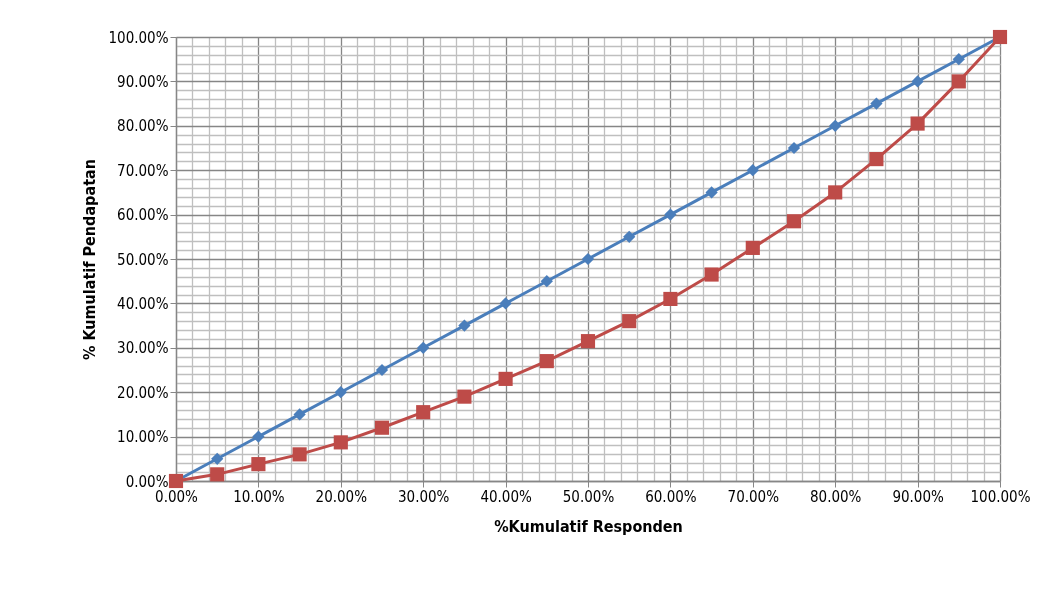 This screenshot has width=1062, height=596. Describe the element at coordinates (753, 496) in the screenshot. I see `x-tick-label: 70.00%` at that location.